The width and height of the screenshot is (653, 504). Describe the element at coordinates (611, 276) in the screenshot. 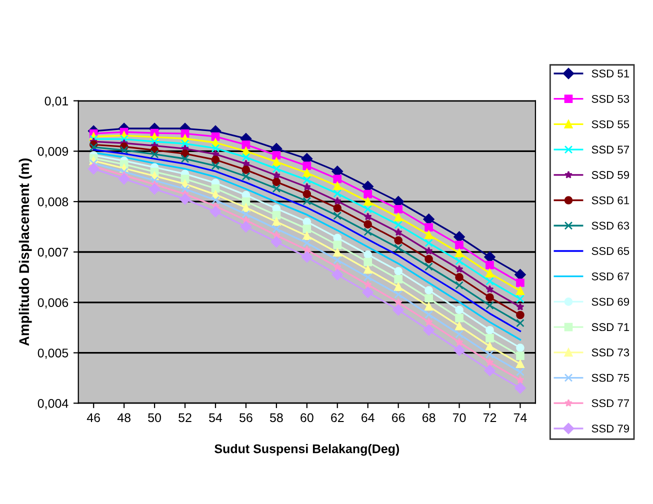

I see `legend-label: SSD 67` at that location.